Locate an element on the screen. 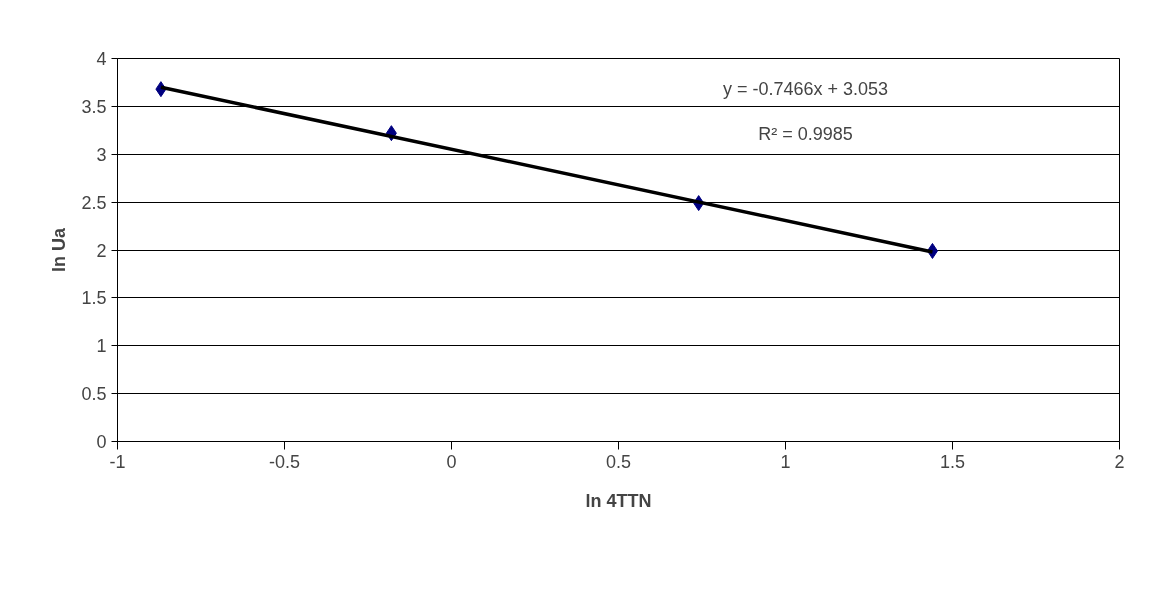  x-tick-label: 2 is located at coordinates (1119, 461).